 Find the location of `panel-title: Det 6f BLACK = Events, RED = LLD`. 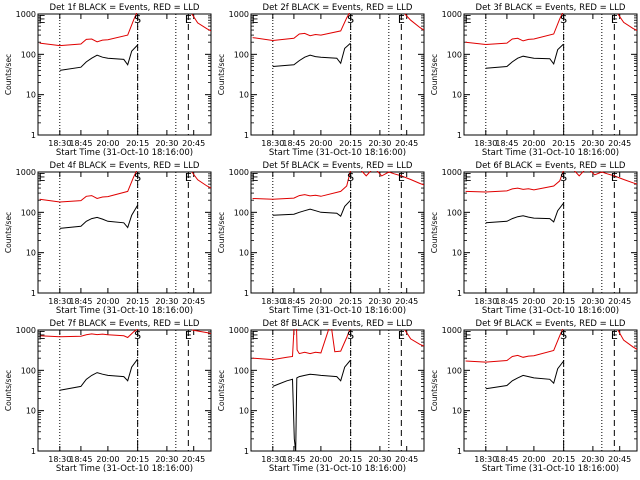

panel-title: Det 6f BLACK = Events, RED = LLD is located at coordinates (551, 166).